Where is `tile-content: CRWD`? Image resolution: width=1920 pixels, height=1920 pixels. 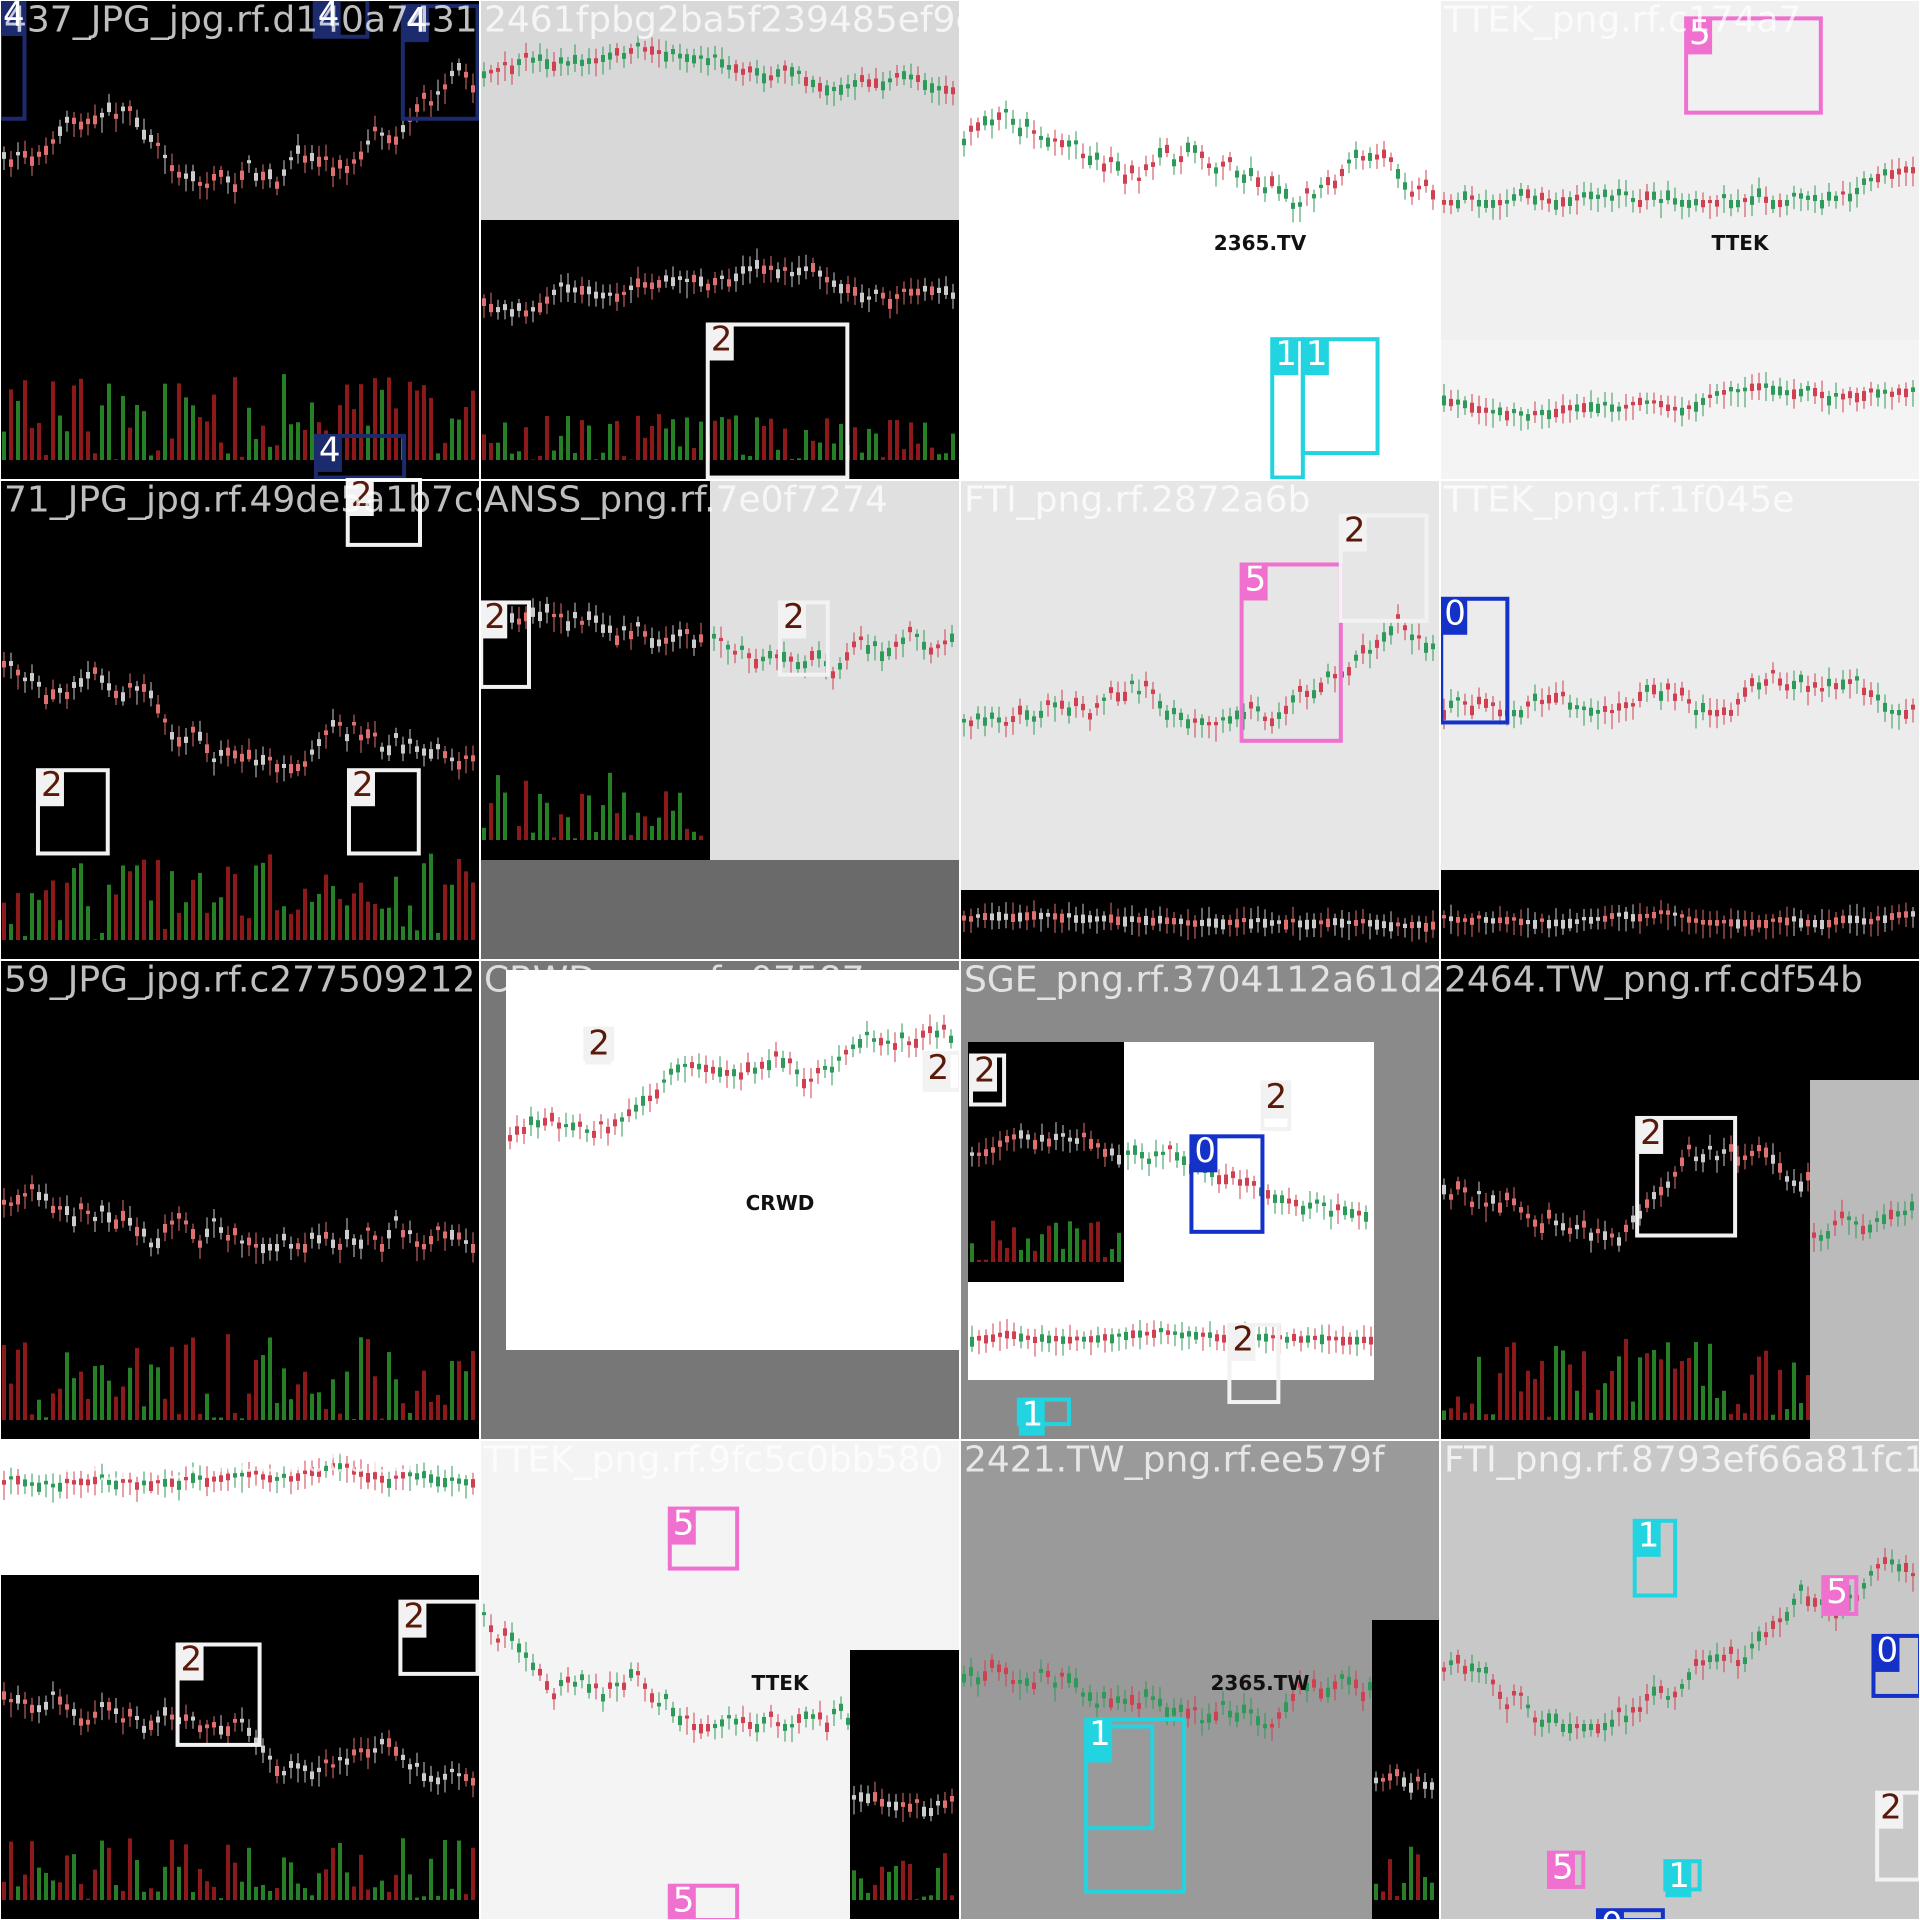 tile-content: CRWD is located at coordinates (720, 1200).